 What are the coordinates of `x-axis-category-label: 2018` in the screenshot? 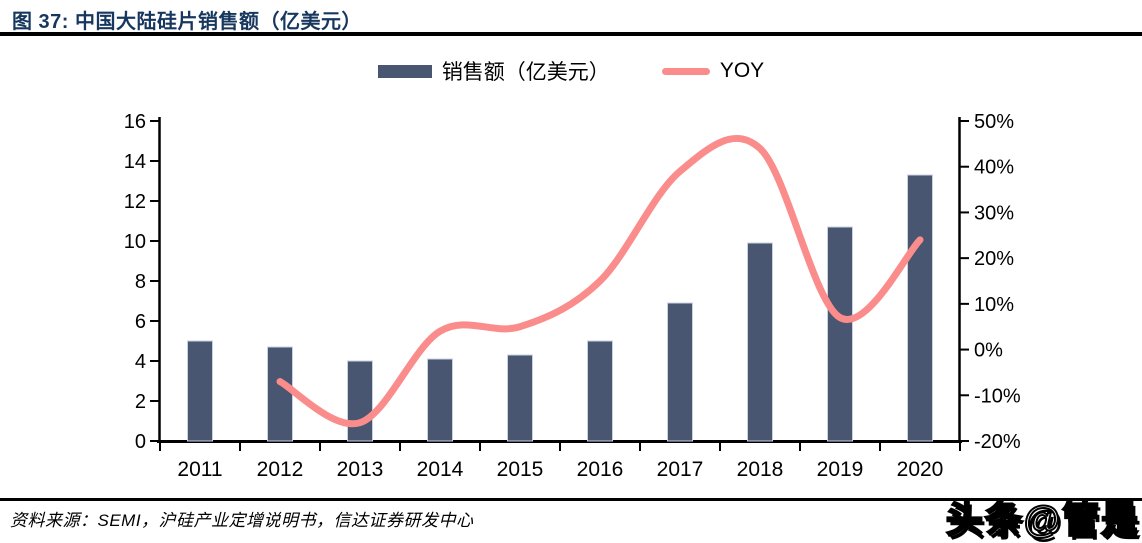 It's located at (760, 469).